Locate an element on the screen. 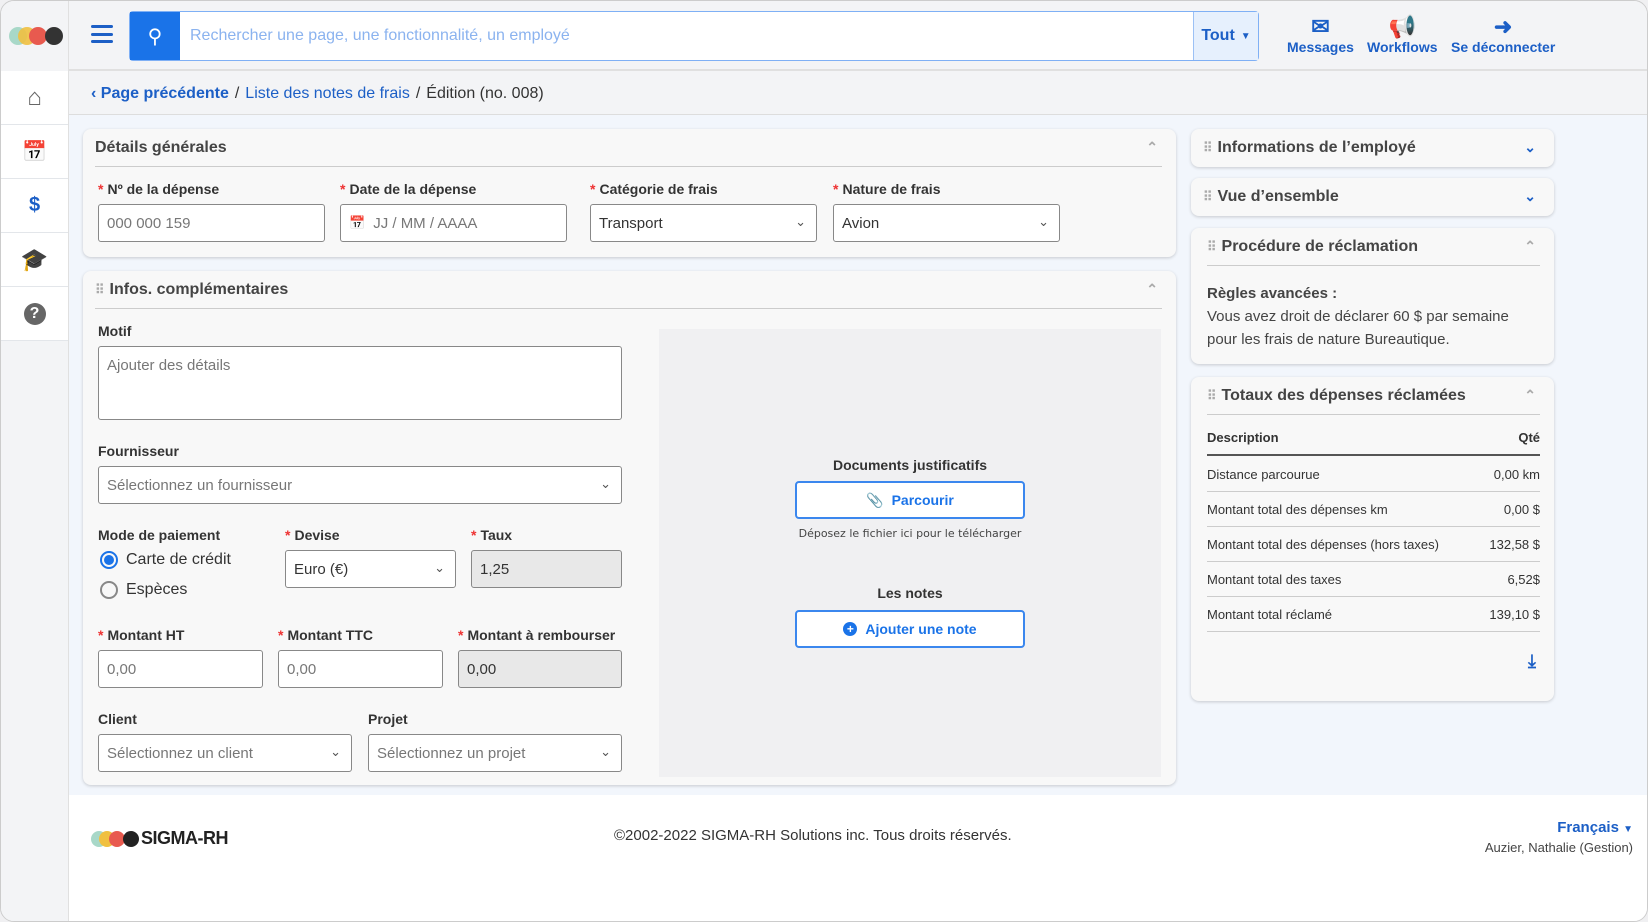  expense-no-label: * Nº de la dépense is located at coordinates (159, 189).